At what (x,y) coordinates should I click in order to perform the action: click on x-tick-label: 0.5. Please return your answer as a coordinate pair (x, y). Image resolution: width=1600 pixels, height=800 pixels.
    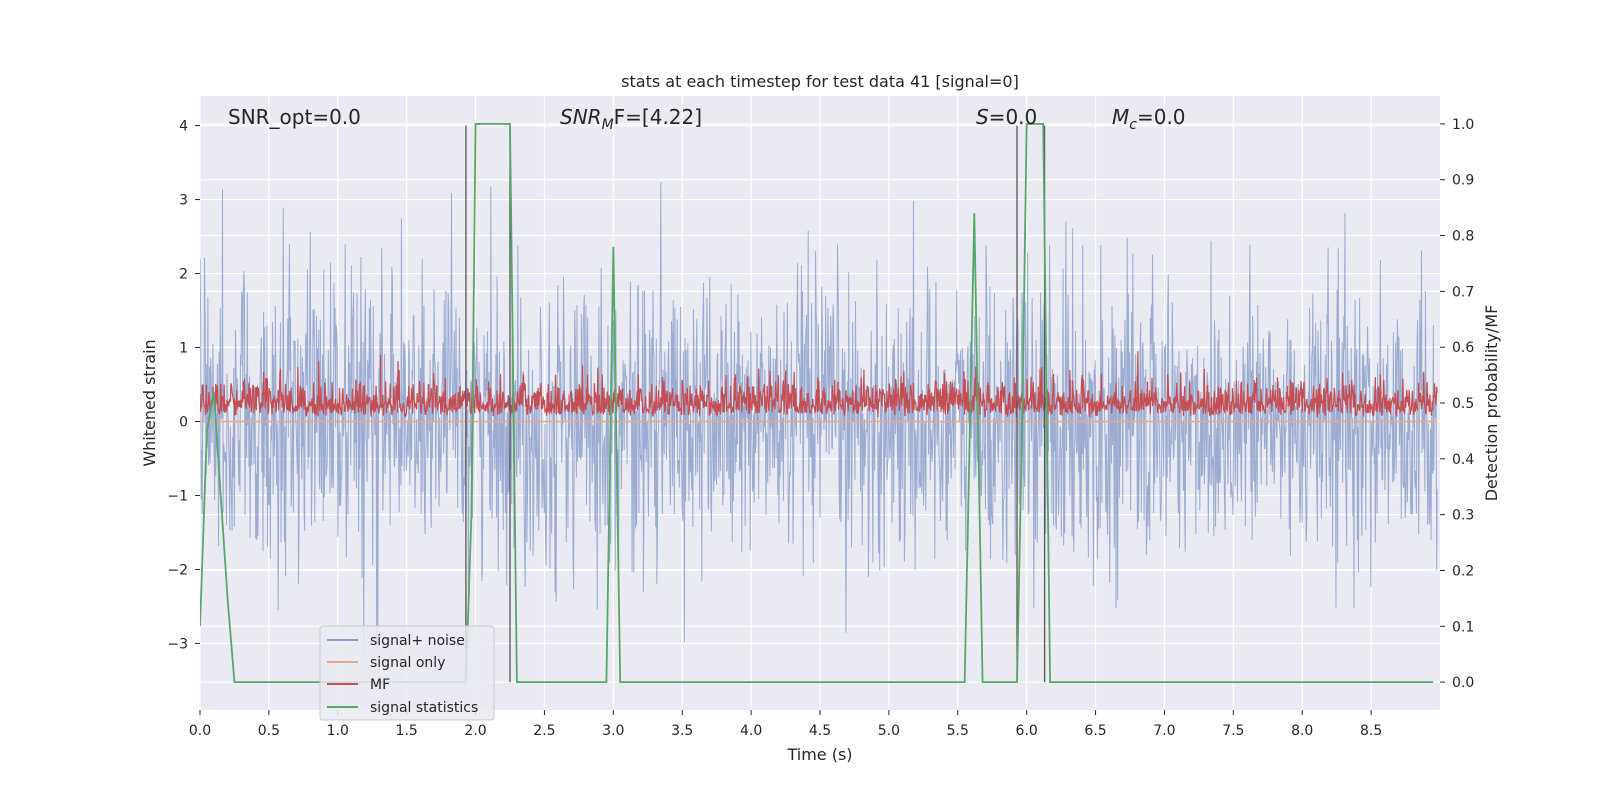
    Looking at the image, I should click on (269, 731).